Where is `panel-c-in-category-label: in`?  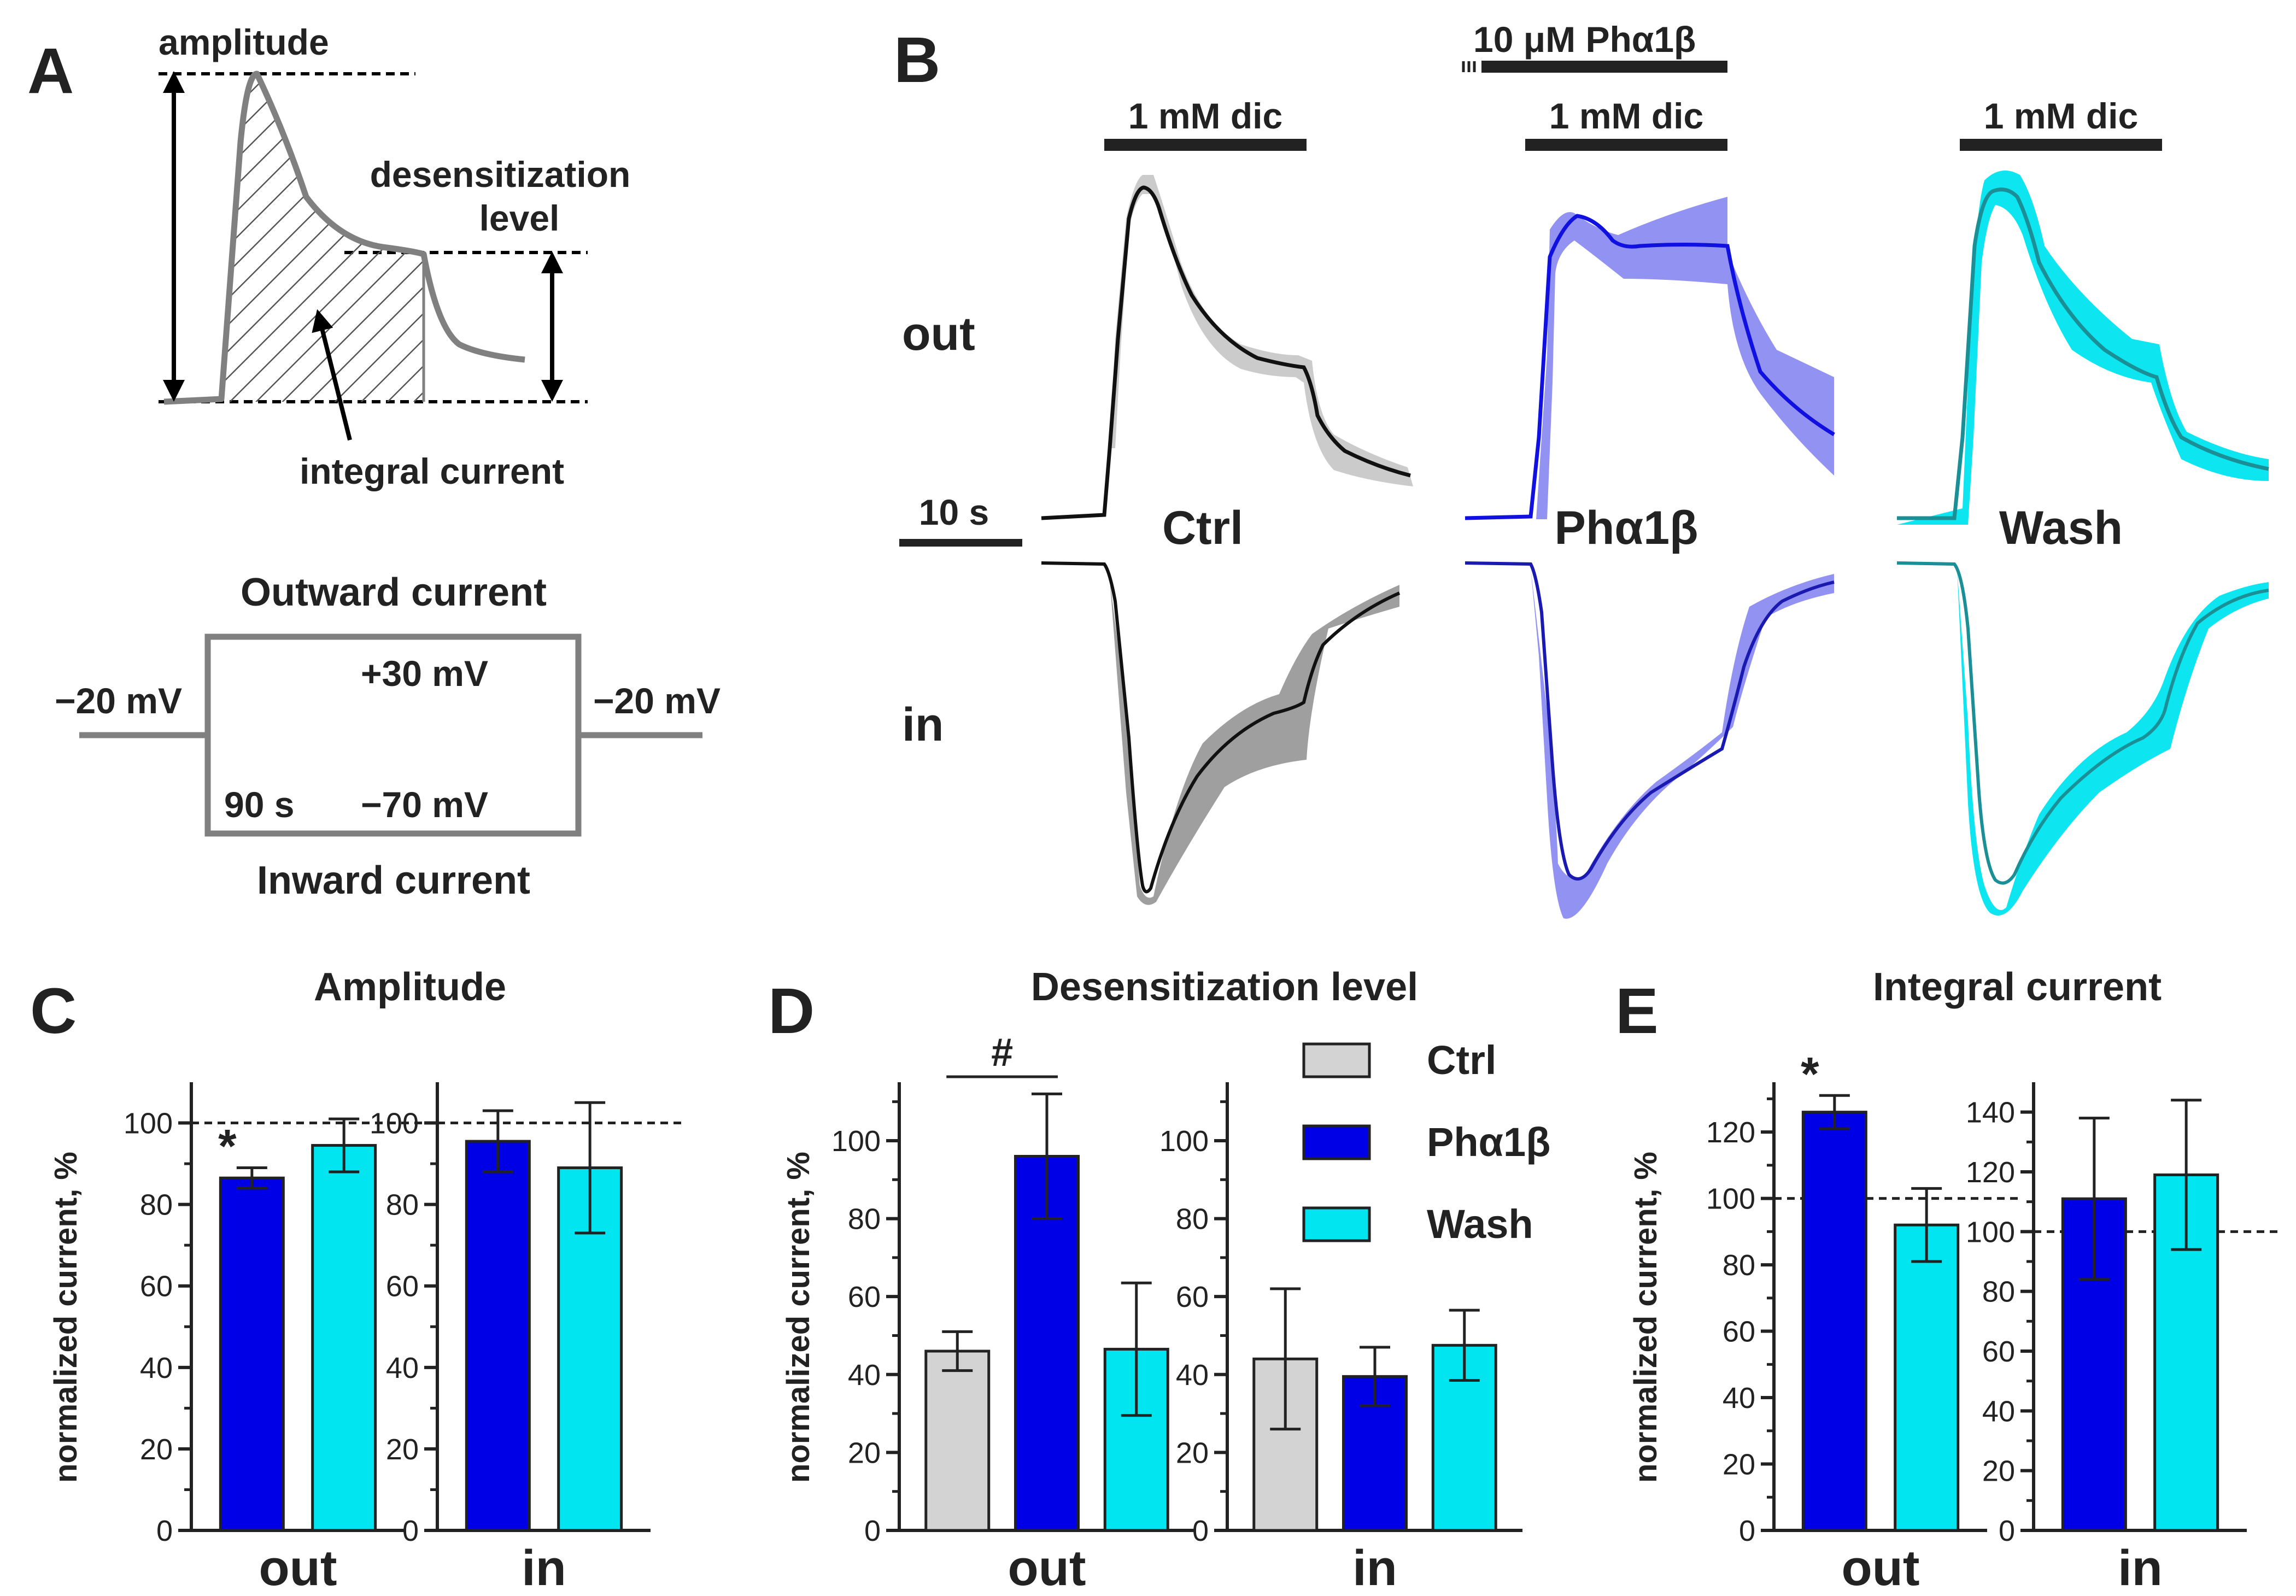 panel-c-in-category-label: in is located at coordinates (544, 1568).